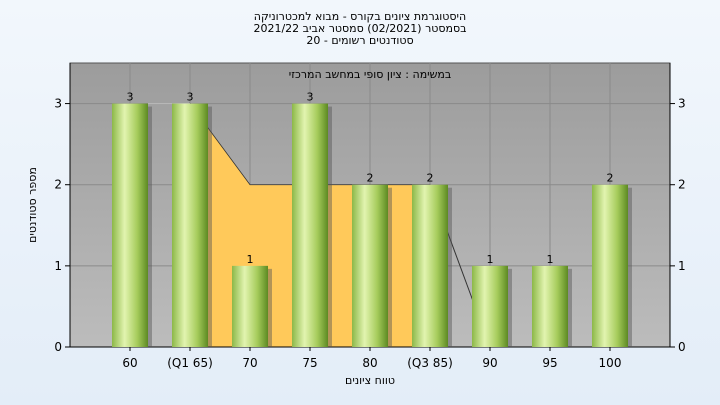 This screenshot has width=720, height=405. What do you see at coordinates (32, 205) in the screenshot?
I see `y-axis-title: מספר סטודנטים` at bounding box center [32, 205].